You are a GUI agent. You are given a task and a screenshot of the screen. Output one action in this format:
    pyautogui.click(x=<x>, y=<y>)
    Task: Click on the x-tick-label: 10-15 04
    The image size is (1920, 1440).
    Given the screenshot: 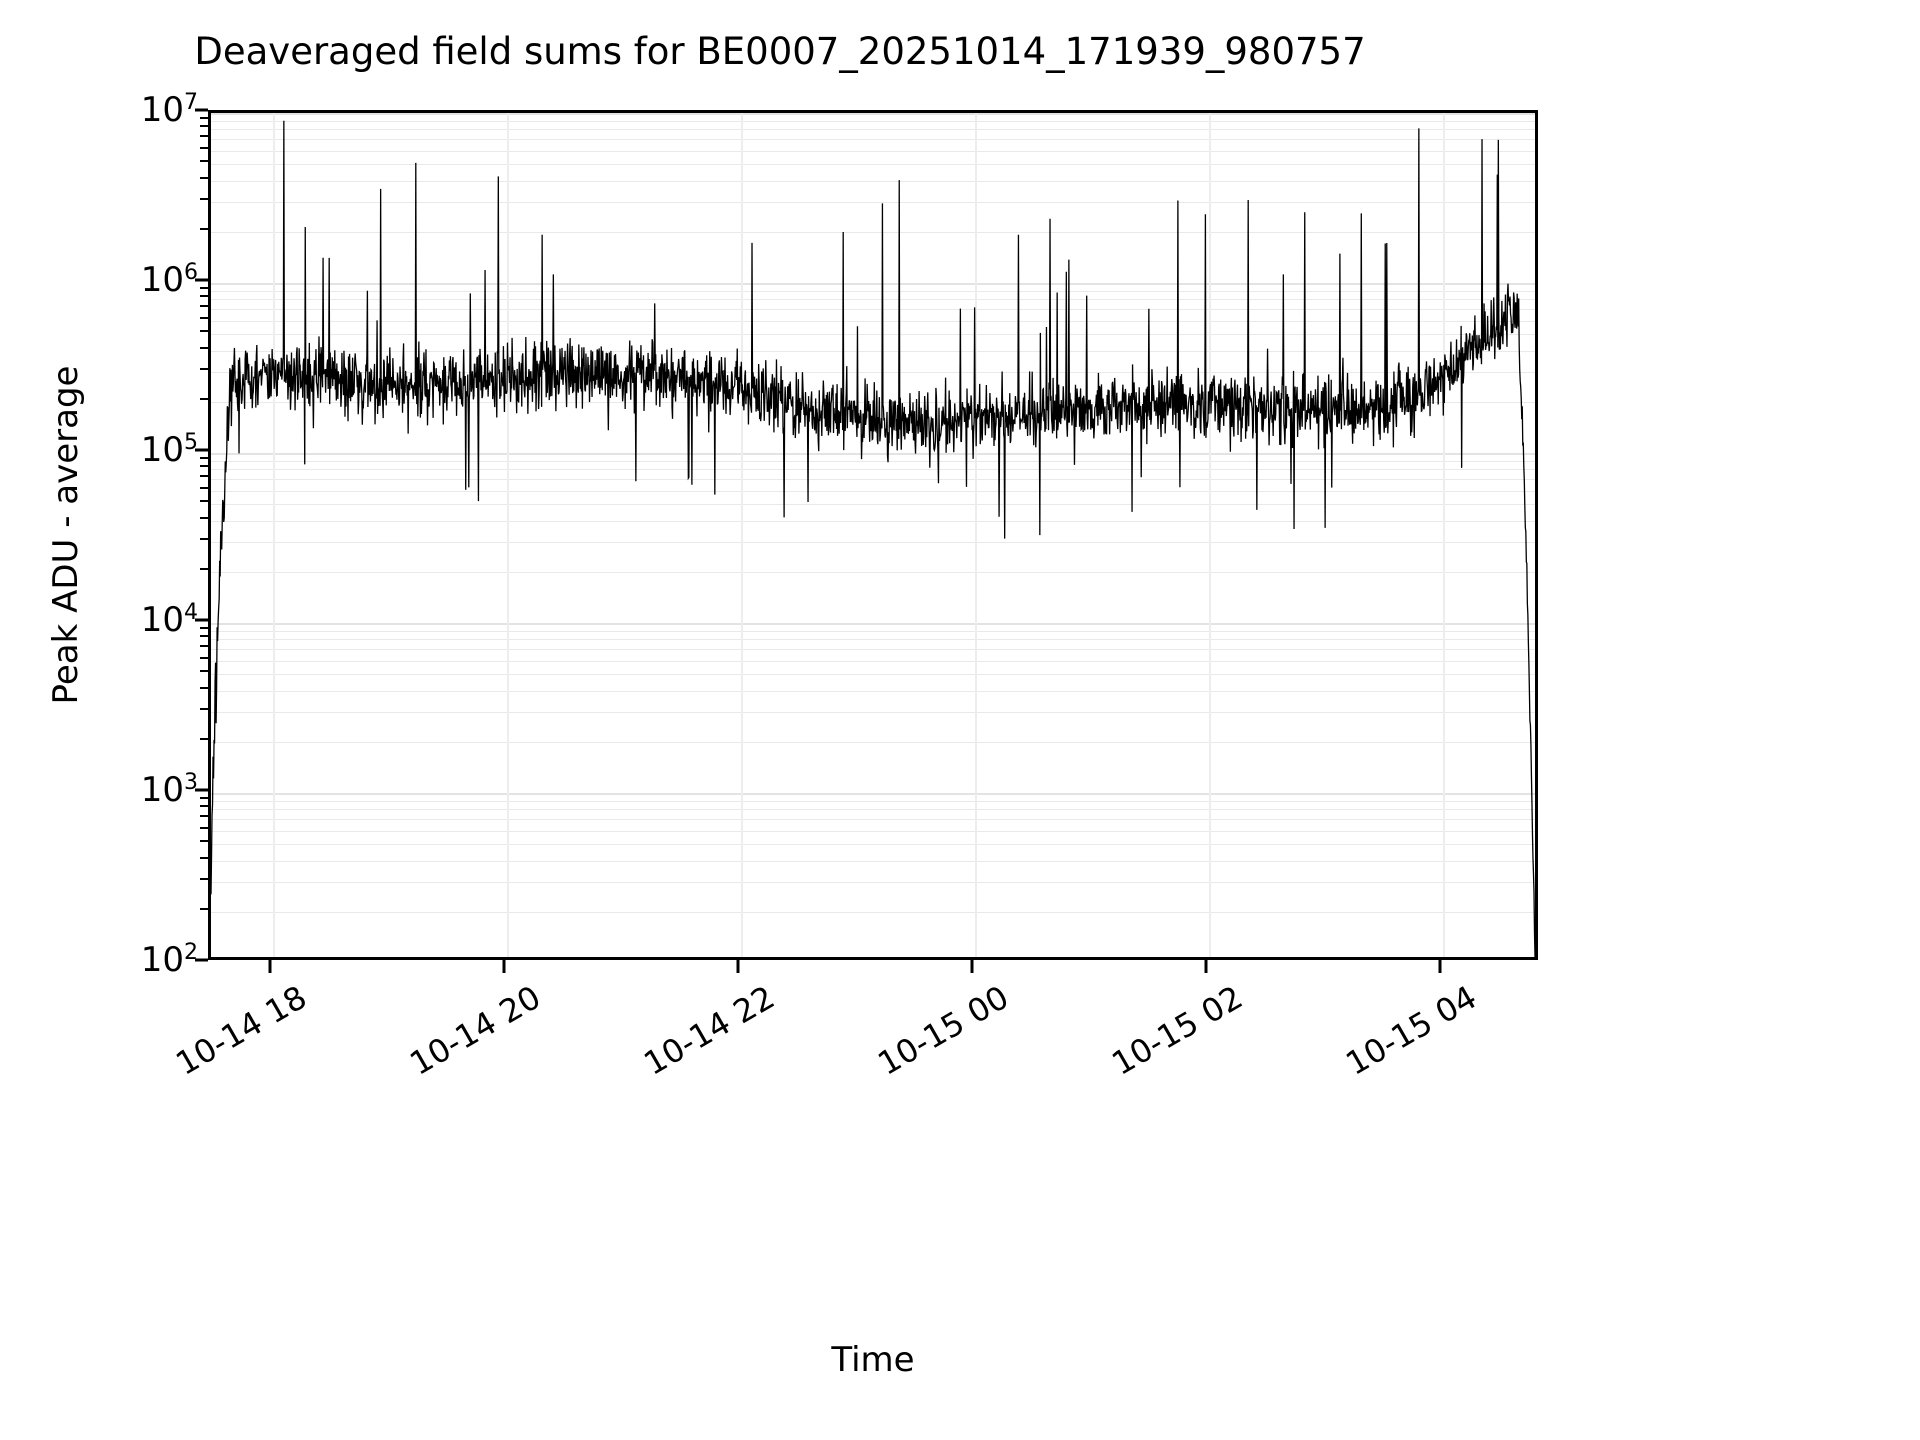 What is the action you would take?
    pyautogui.click(x=1411, y=1030)
    